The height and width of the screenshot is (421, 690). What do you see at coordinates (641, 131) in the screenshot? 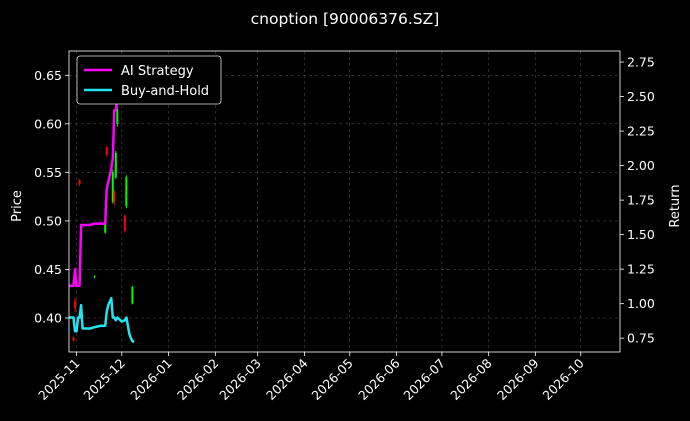
I see `y2-tick-label: 2.25` at bounding box center [641, 131].